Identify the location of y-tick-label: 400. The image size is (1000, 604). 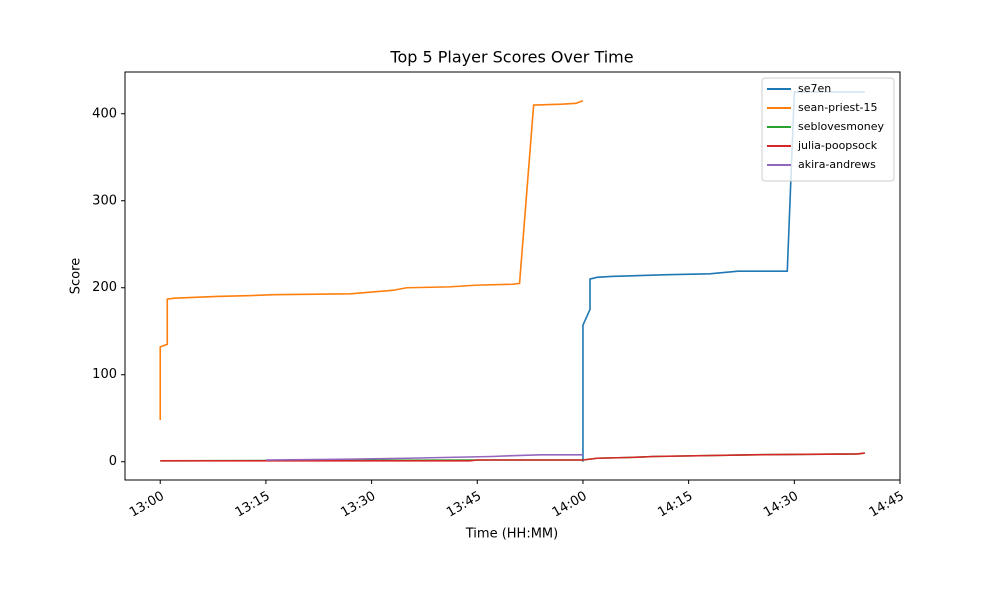
(104, 113).